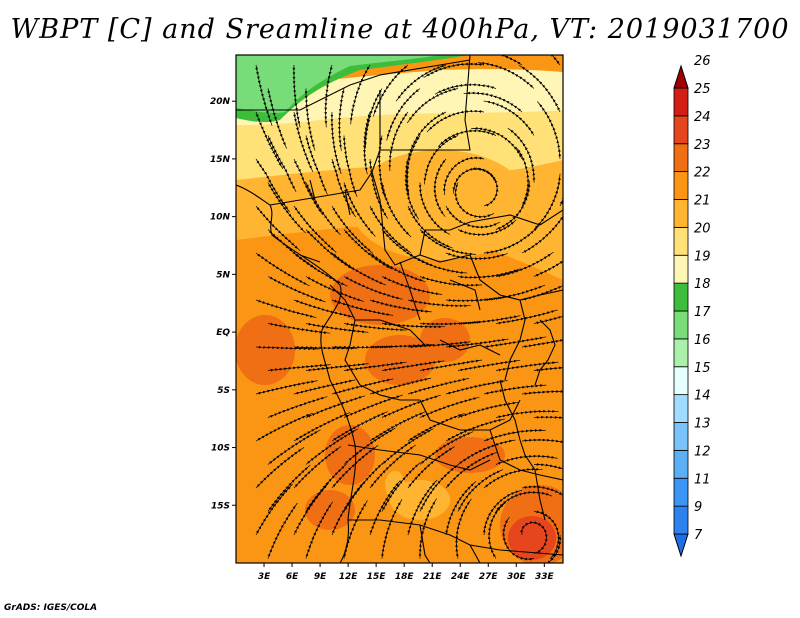  Describe the element at coordinates (220, 102) in the screenshot. I see `lat-tick-label: 20N` at that location.